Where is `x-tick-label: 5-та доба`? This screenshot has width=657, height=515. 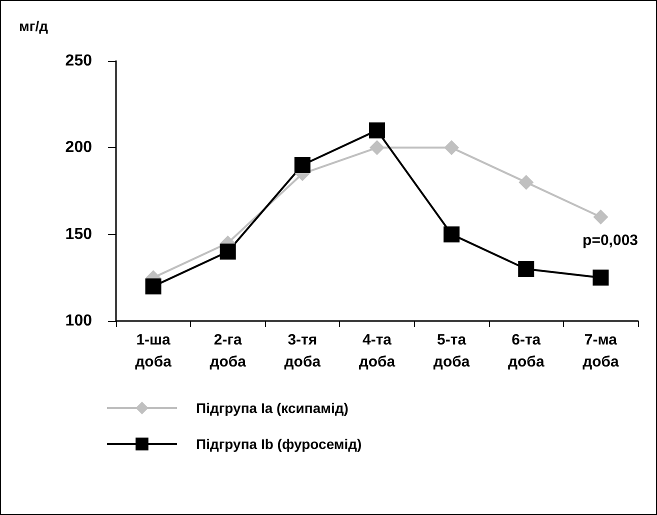 x-tick-label: 5-та доба is located at coordinates (451, 351).